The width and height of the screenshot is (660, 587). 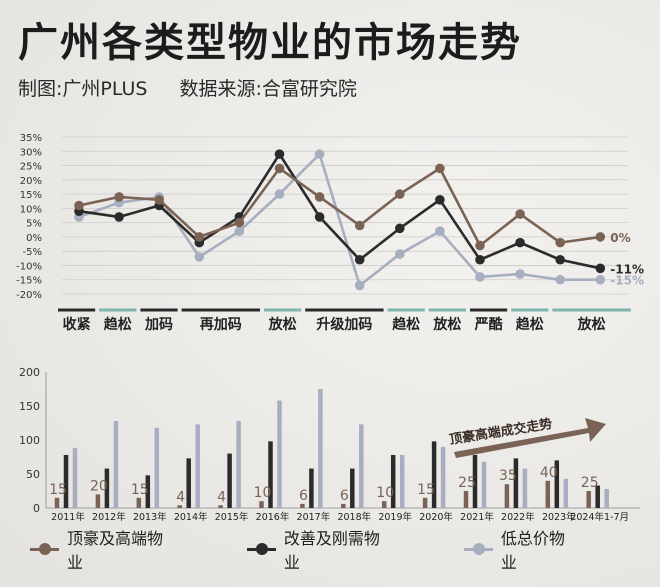 What do you see at coordinates (314, 517) in the screenshot?
I see `x-tick-label: 2017年` at bounding box center [314, 517].